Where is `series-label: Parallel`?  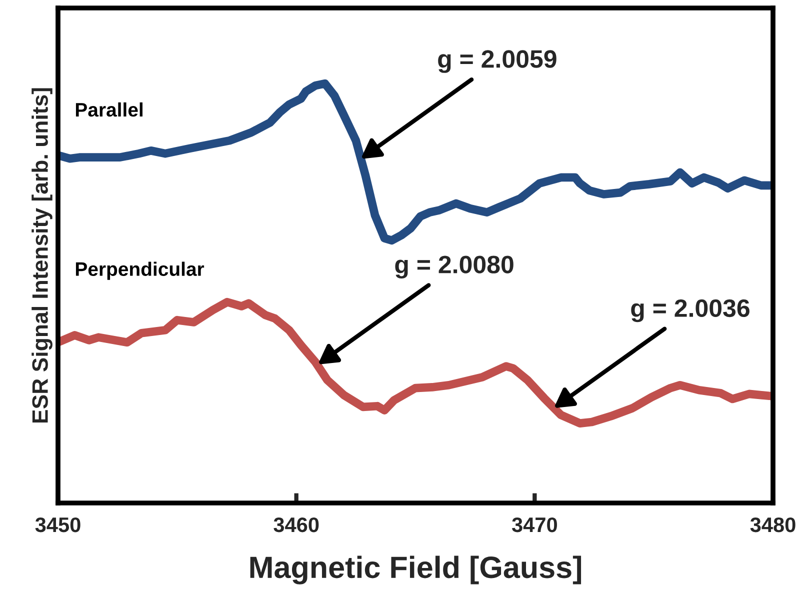
series-label: Parallel is located at coordinates (109, 109).